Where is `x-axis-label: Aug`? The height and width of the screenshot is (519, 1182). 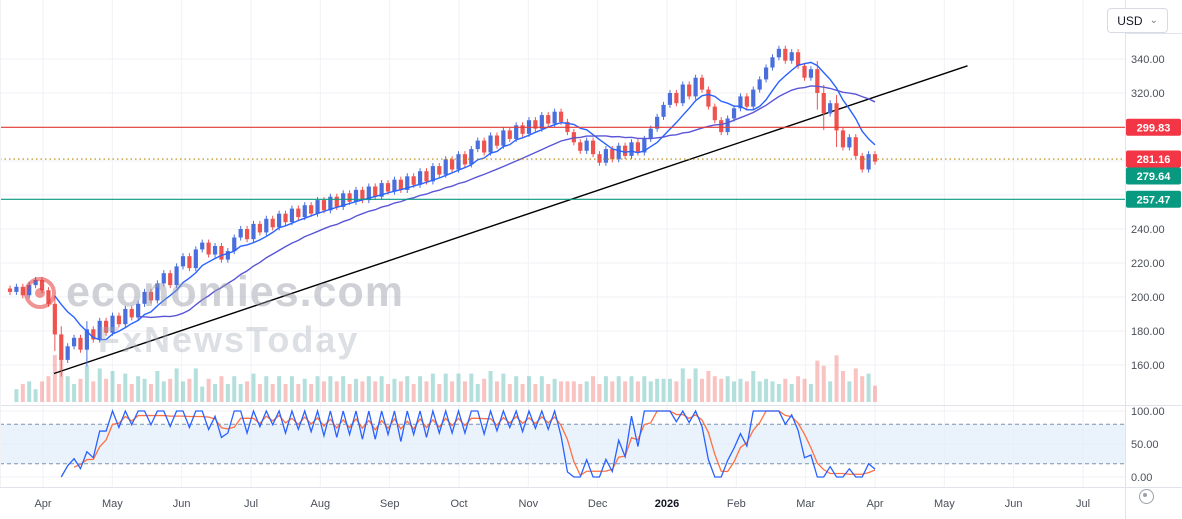 x-axis-label: Aug is located at coordinates (321, 504).